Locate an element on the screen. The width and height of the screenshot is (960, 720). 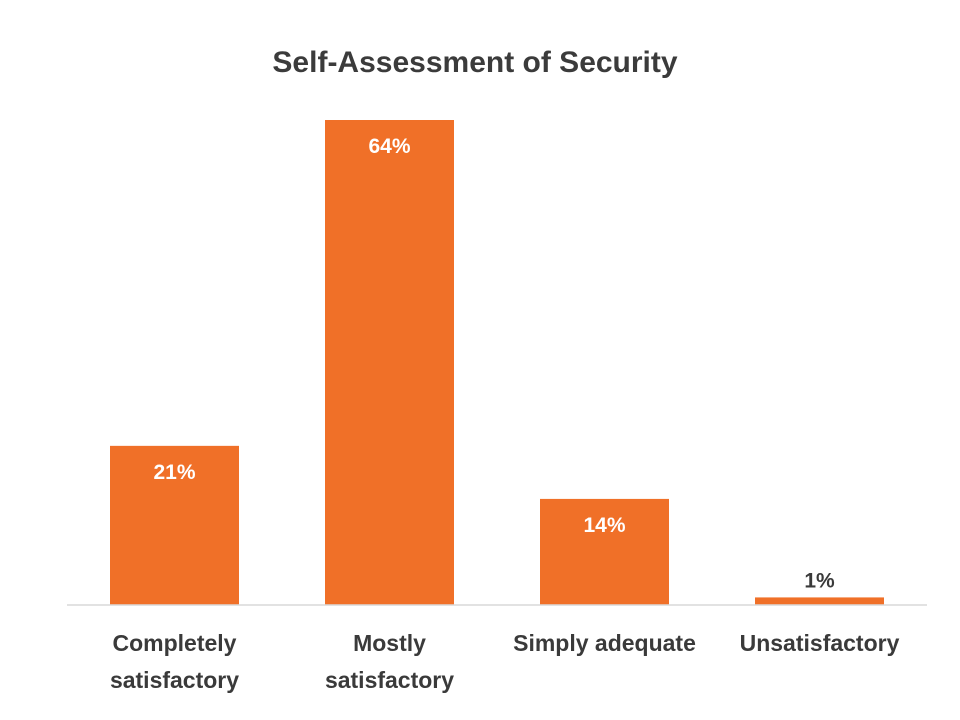
category-label-0-line-1: satisfactory is located at coordinates (174, 680).